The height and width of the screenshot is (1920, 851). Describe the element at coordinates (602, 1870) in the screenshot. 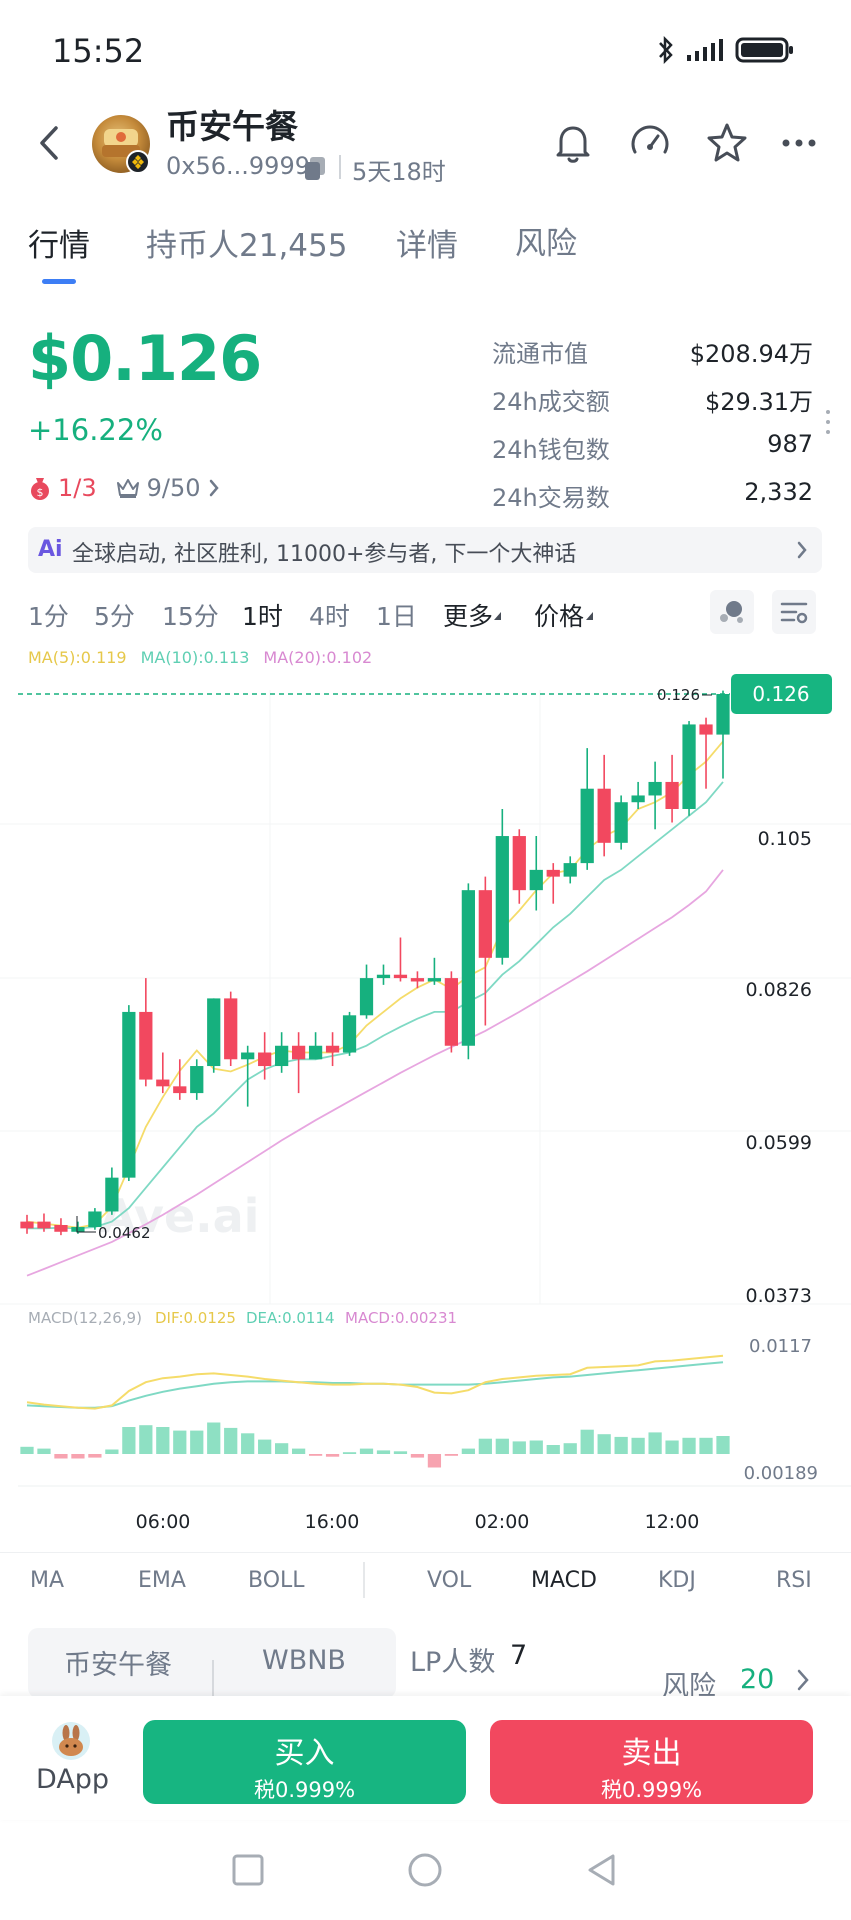

I see `back-nav-button` at that location.